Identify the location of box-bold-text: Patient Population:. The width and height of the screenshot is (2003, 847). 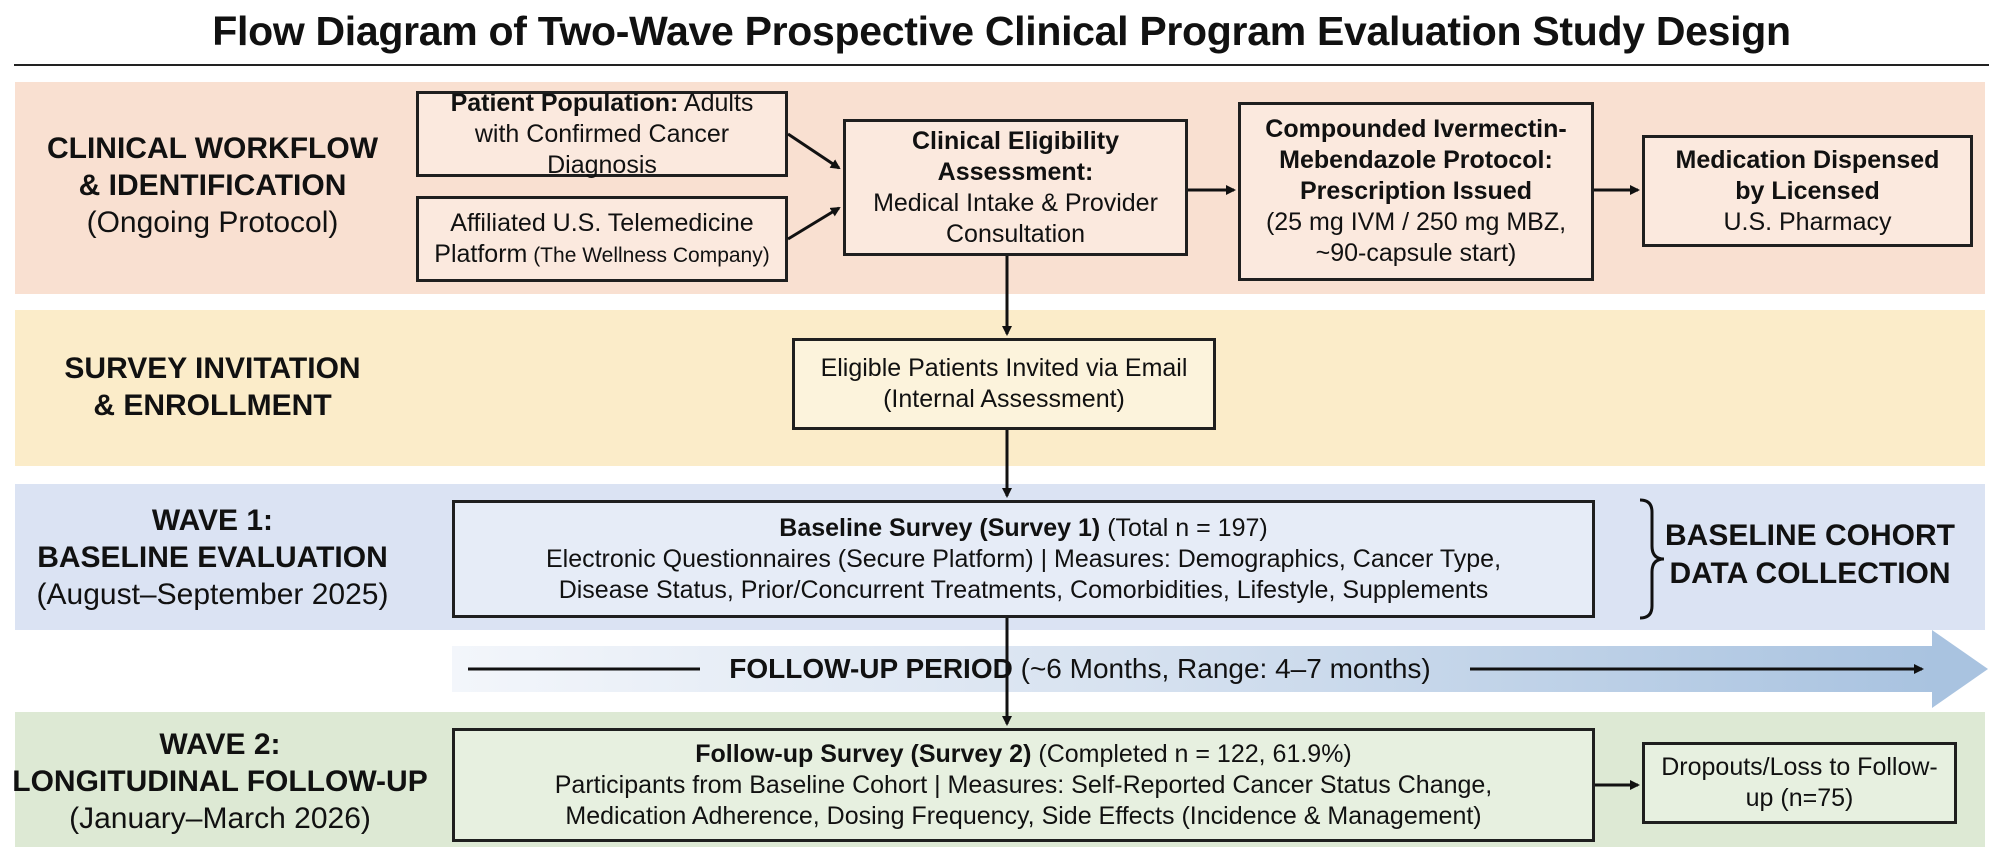
(564, 102).